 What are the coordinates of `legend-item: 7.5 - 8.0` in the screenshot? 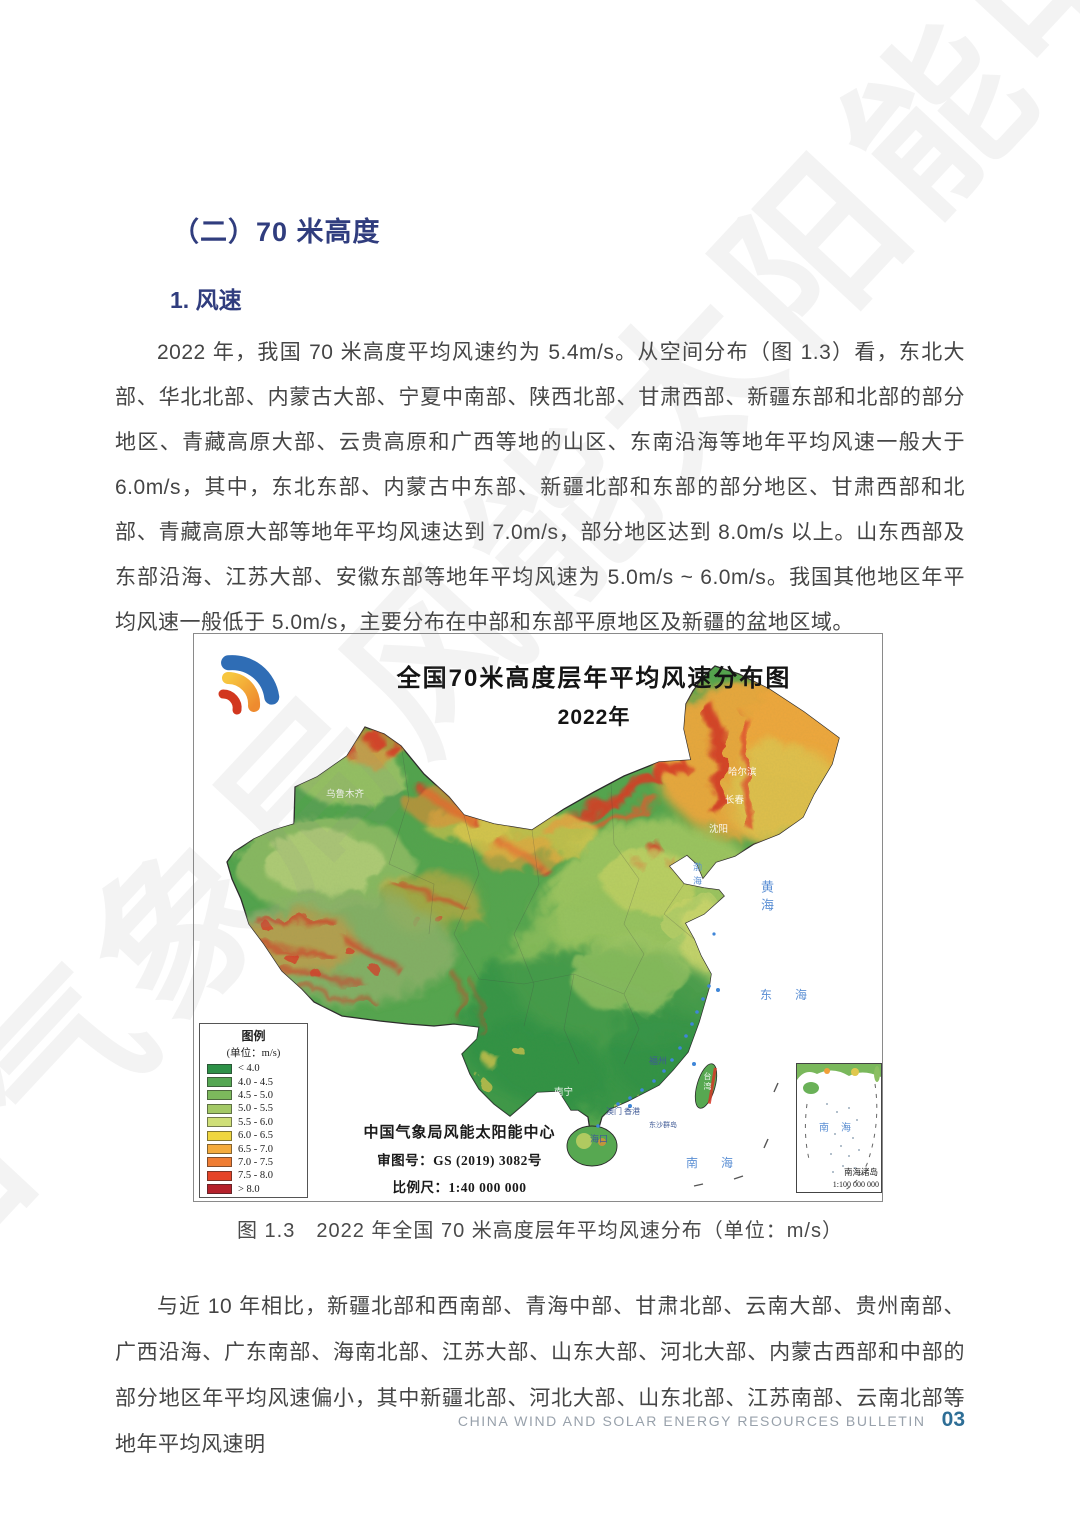 It's located at (253, 1175).